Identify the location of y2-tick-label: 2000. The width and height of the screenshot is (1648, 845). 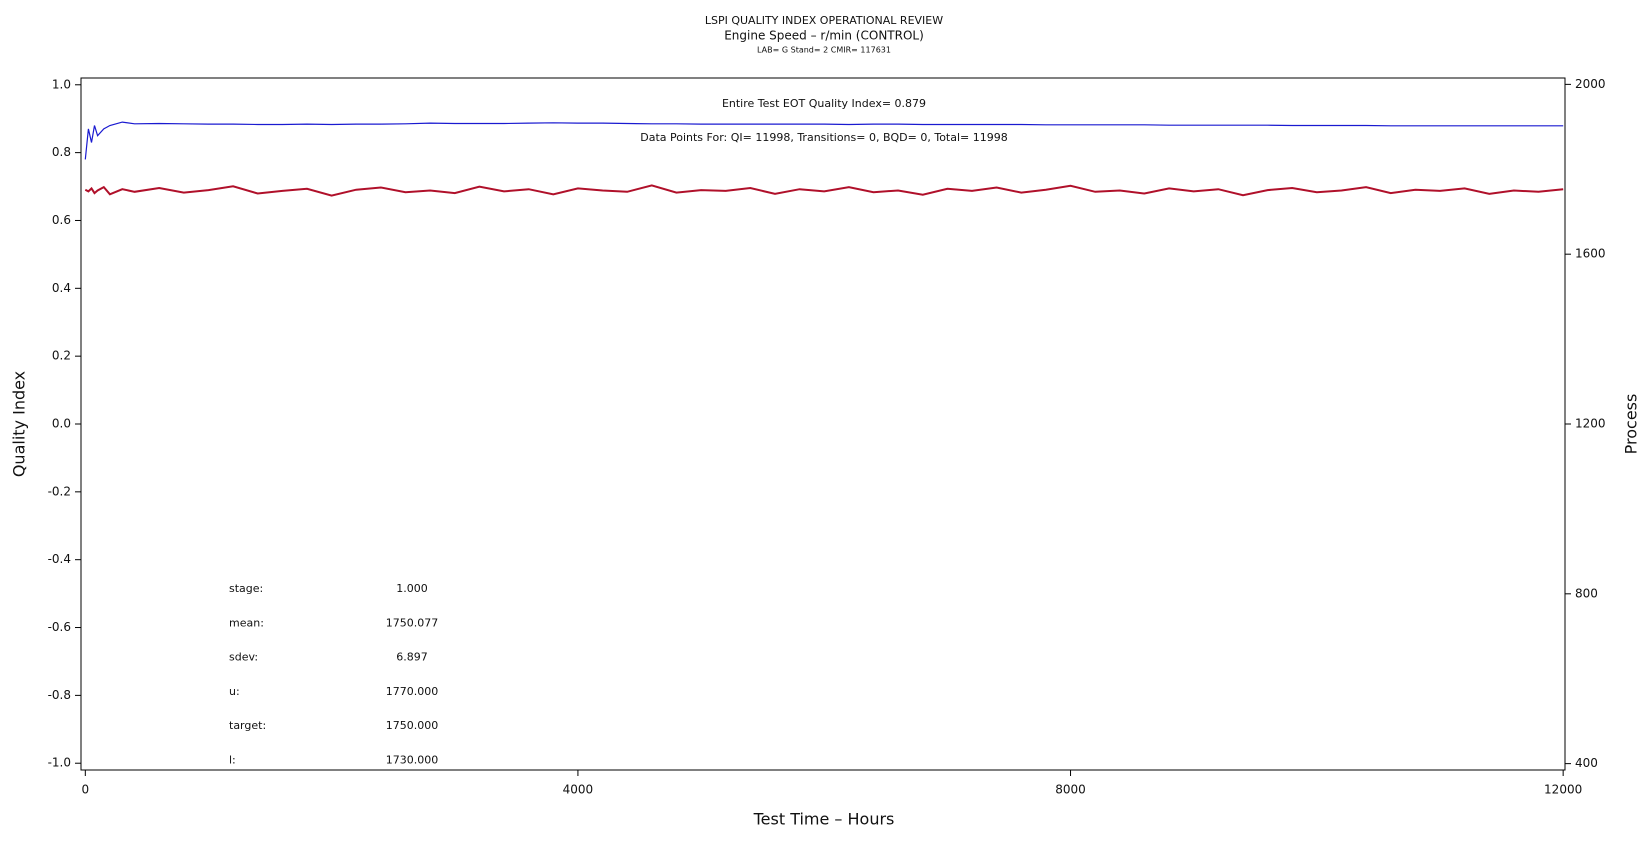
(1590, 84).